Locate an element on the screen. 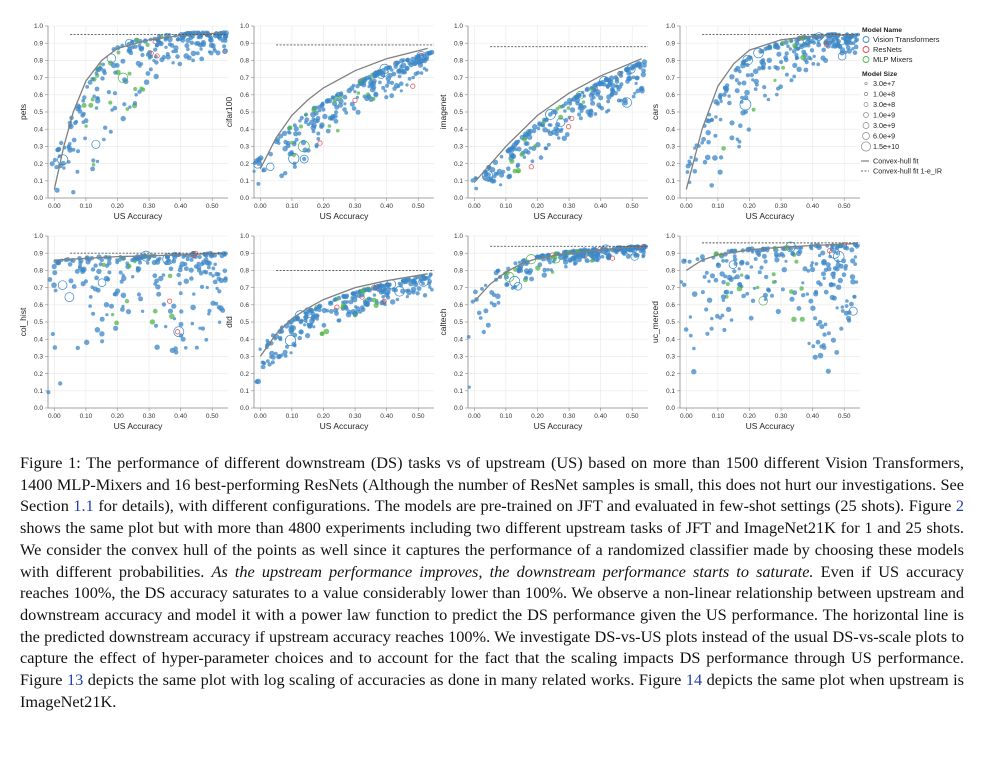  legend-label: 3.0e+8 is located at coordinates (884, 104).